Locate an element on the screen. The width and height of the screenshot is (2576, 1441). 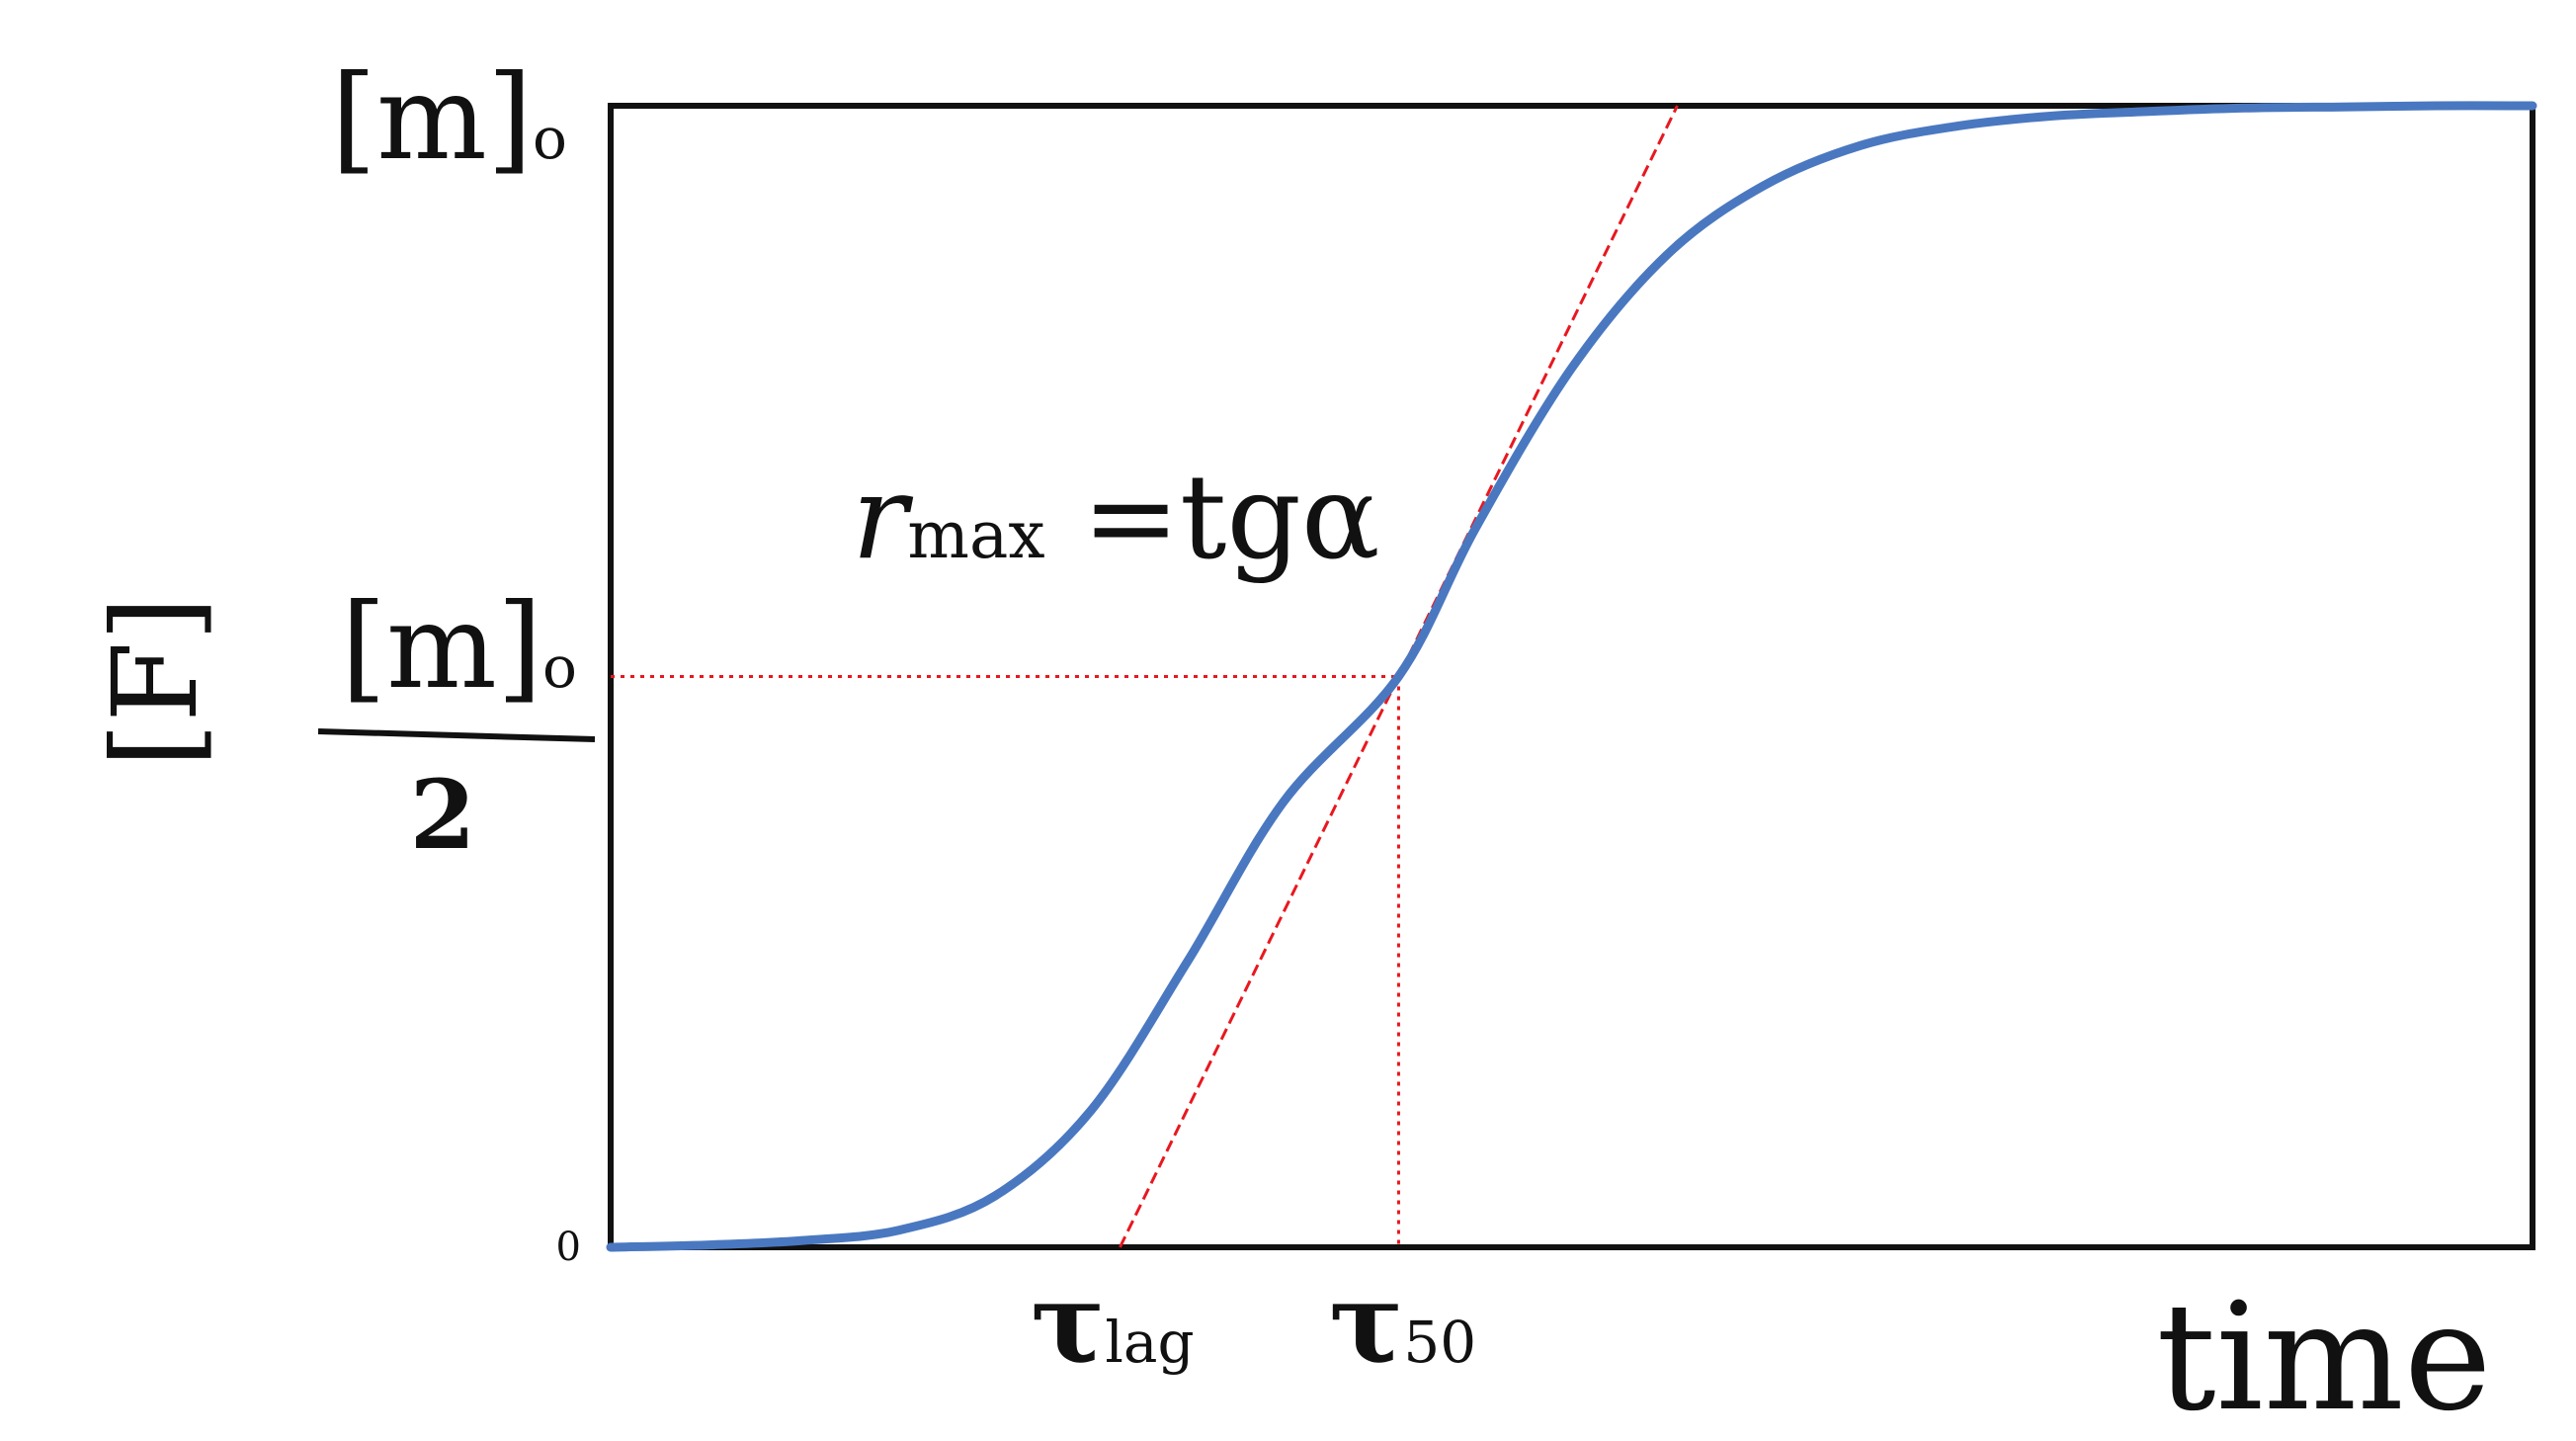
y-mid-label: [m]o is located at coordinates (459, 646).